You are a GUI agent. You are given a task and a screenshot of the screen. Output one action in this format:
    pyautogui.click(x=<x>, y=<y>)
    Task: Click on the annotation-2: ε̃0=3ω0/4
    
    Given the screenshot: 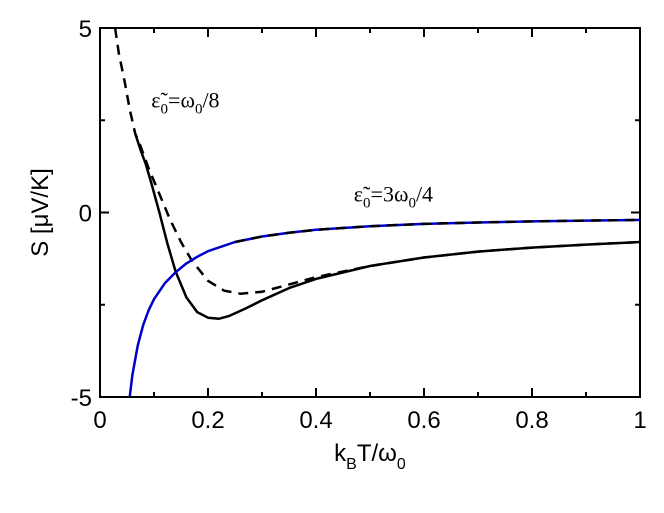 What is the action you would take?
    pyautogui.click(x=393, y=196)
    